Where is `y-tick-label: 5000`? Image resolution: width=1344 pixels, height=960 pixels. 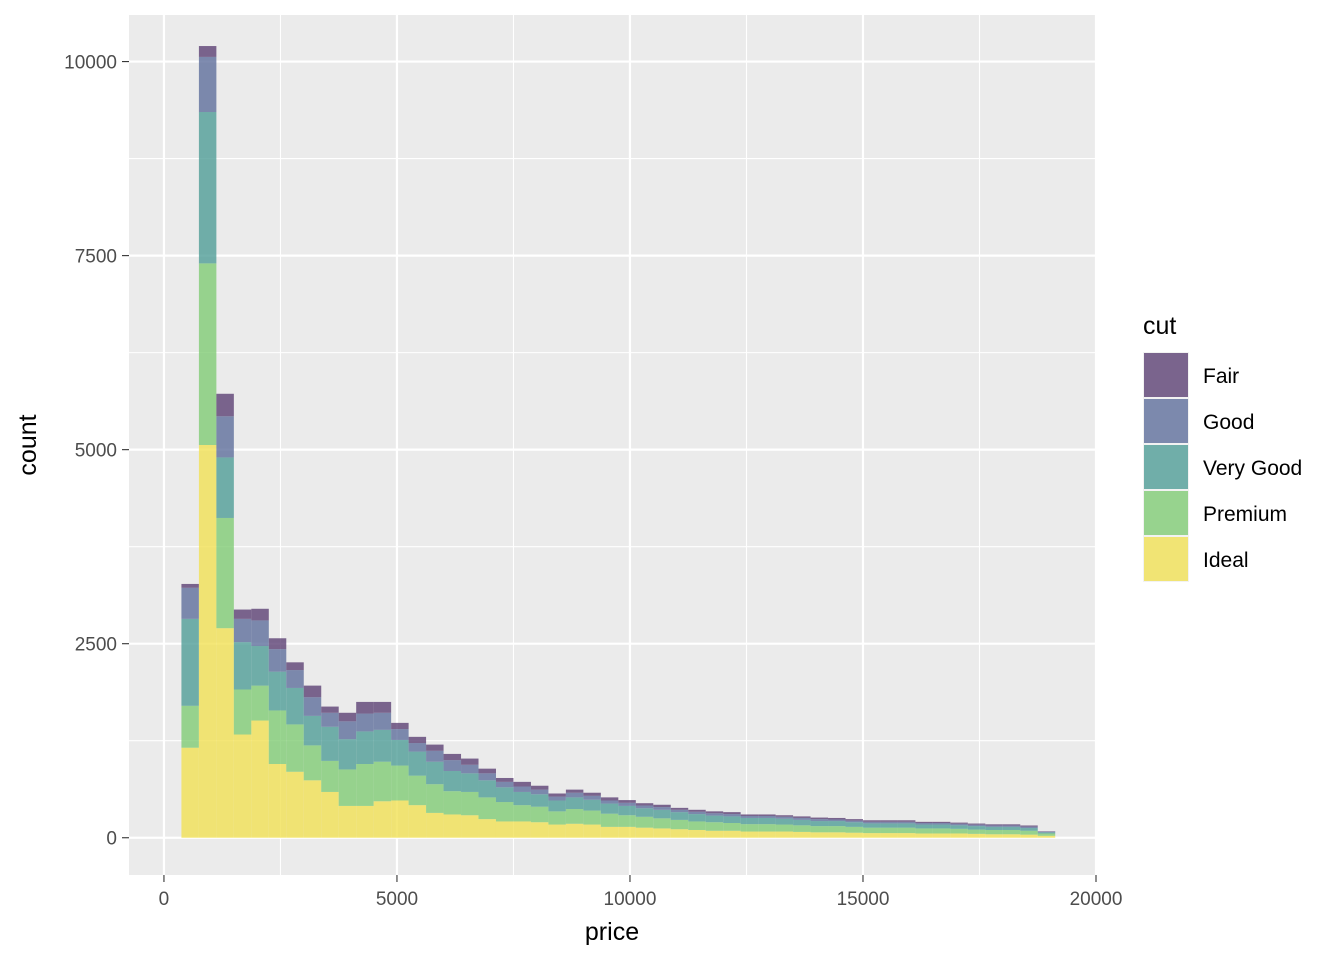
y-tick-label: 5000 is located at coordinates (96, 451).